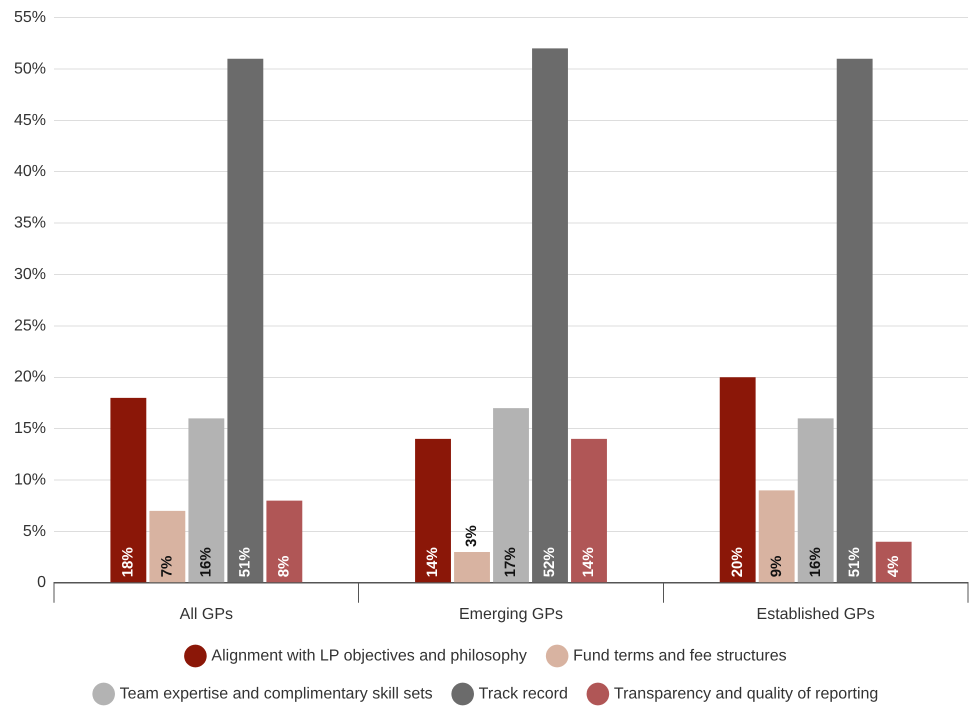 The image size is (972, 716). I want to click on data-label: 9%, so click(776, 567).